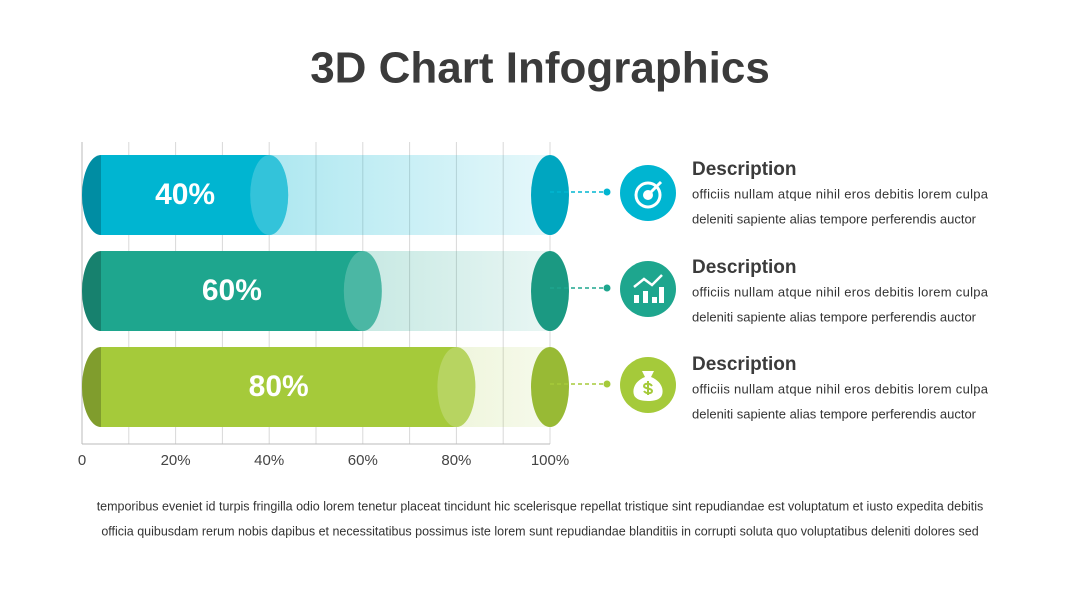 The height and width of the screenshot is (613, 1080). What do you see at coordinates (456, 460) in the screenshot?
I see `x-tick-label: 80%` at bounding box center [456, 460].